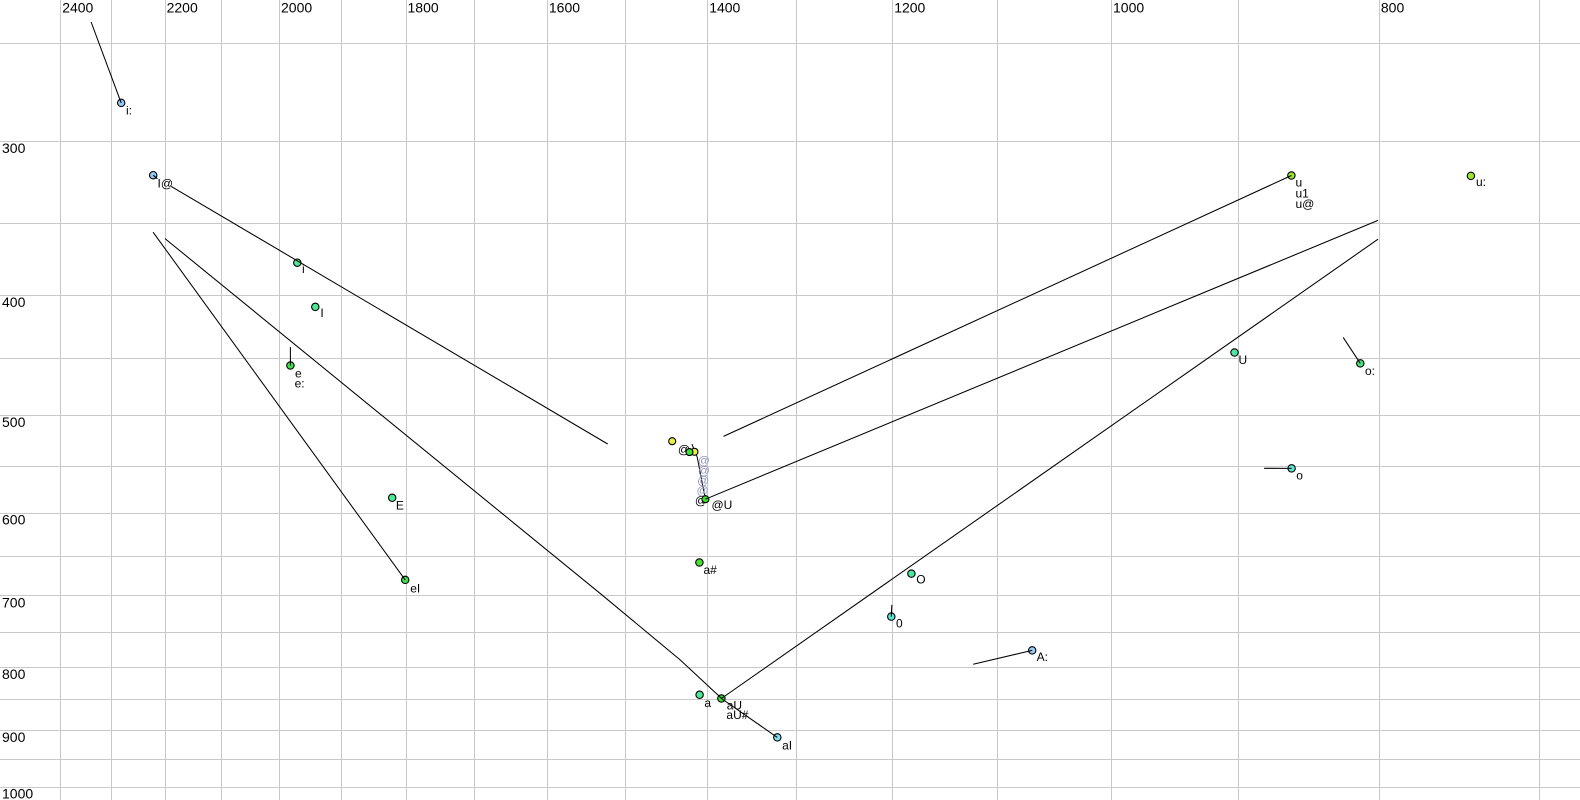 This screenshot has height=800, width=1580. Describe the element at coordinates (1042, 657) in the screenshot. I see `svg-text: A:` at that location.